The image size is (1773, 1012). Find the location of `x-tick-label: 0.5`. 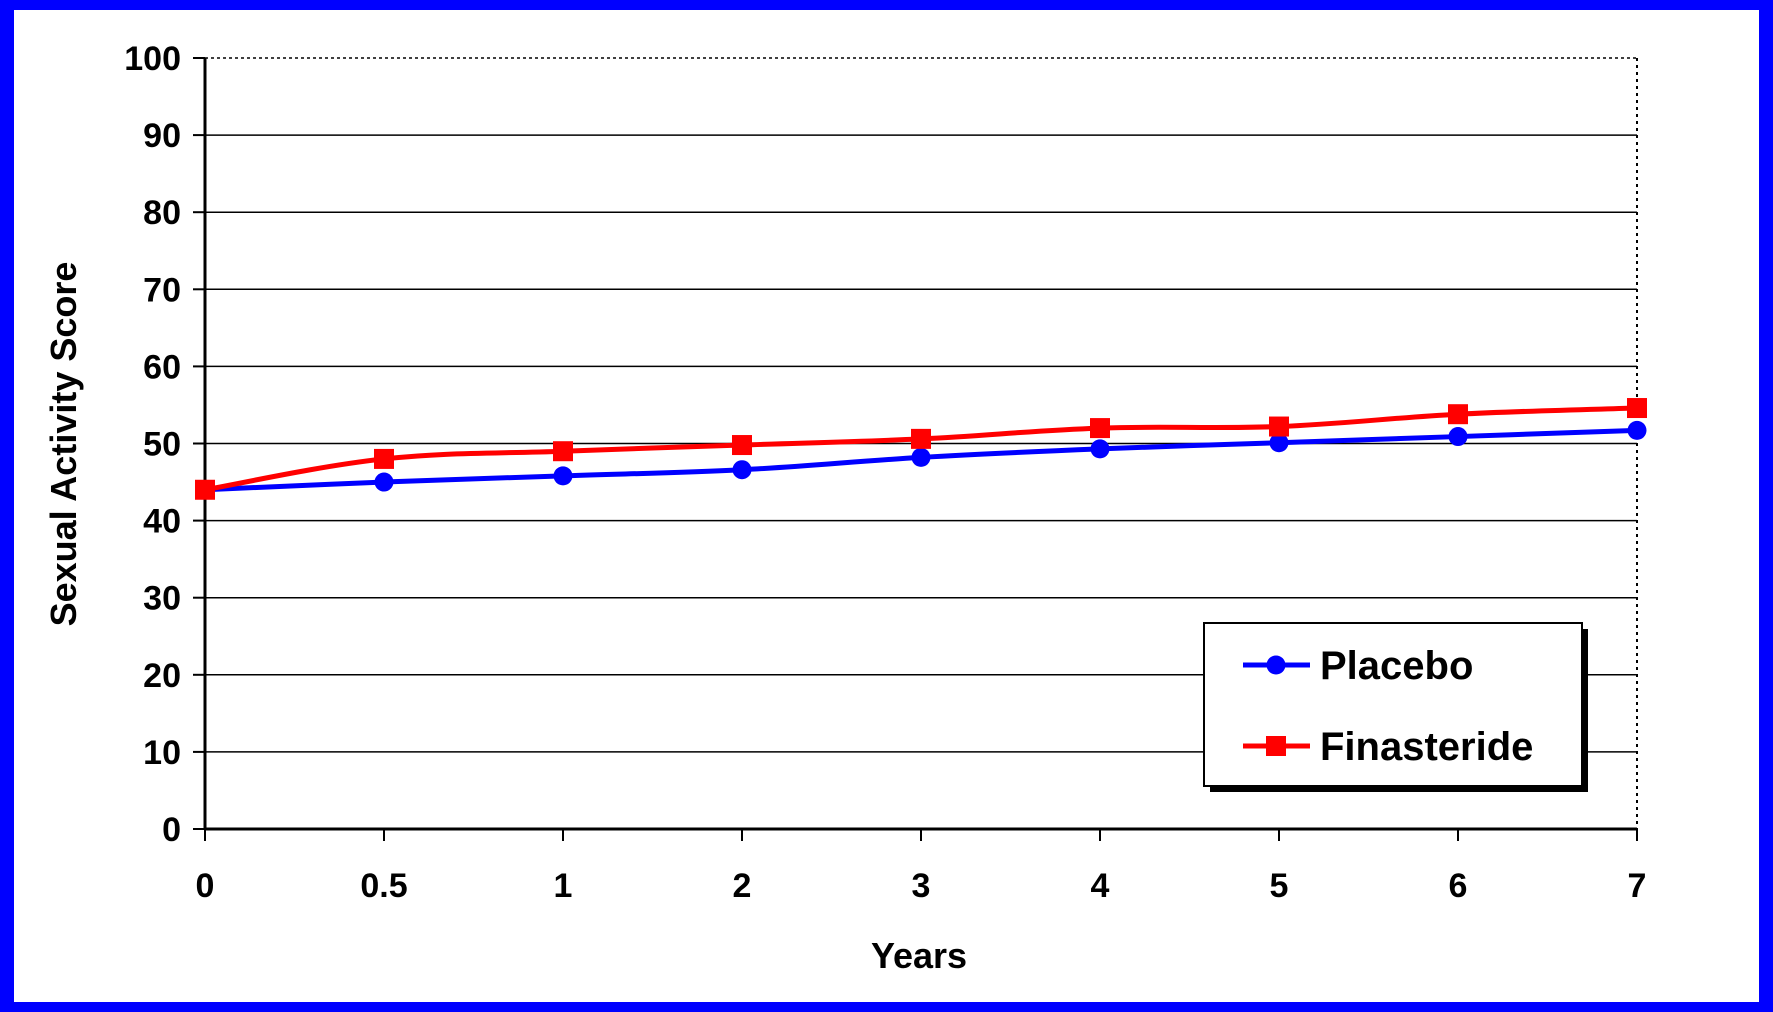

x-tick-label: 0.5 is located at coordinates (383, 886).